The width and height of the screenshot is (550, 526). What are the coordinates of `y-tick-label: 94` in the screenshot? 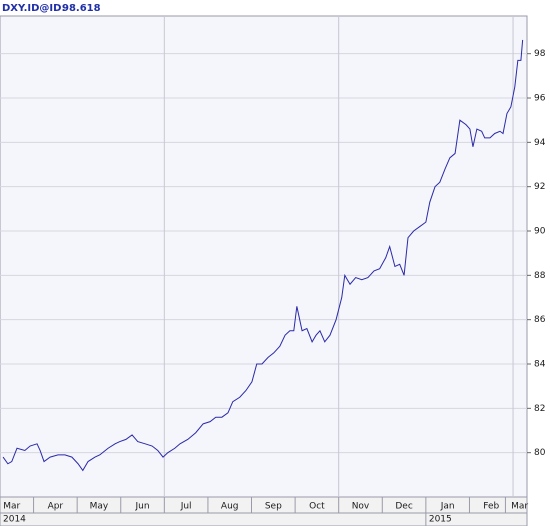 It's located at (540, 143).